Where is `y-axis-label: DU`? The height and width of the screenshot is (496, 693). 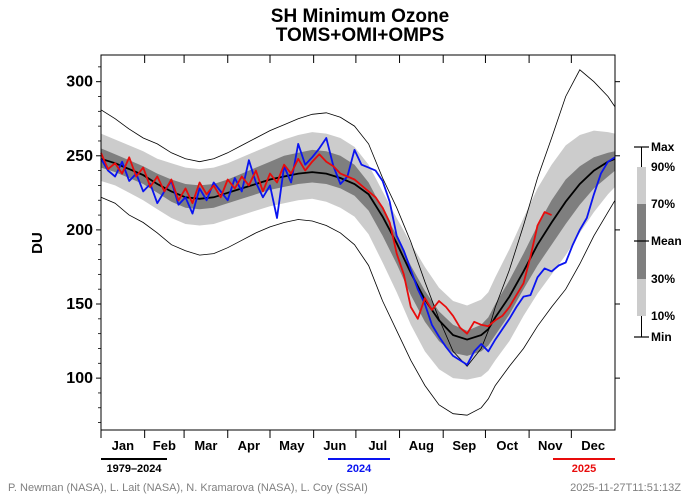
y-axis-label: DU is located at coordinates (37, 243).